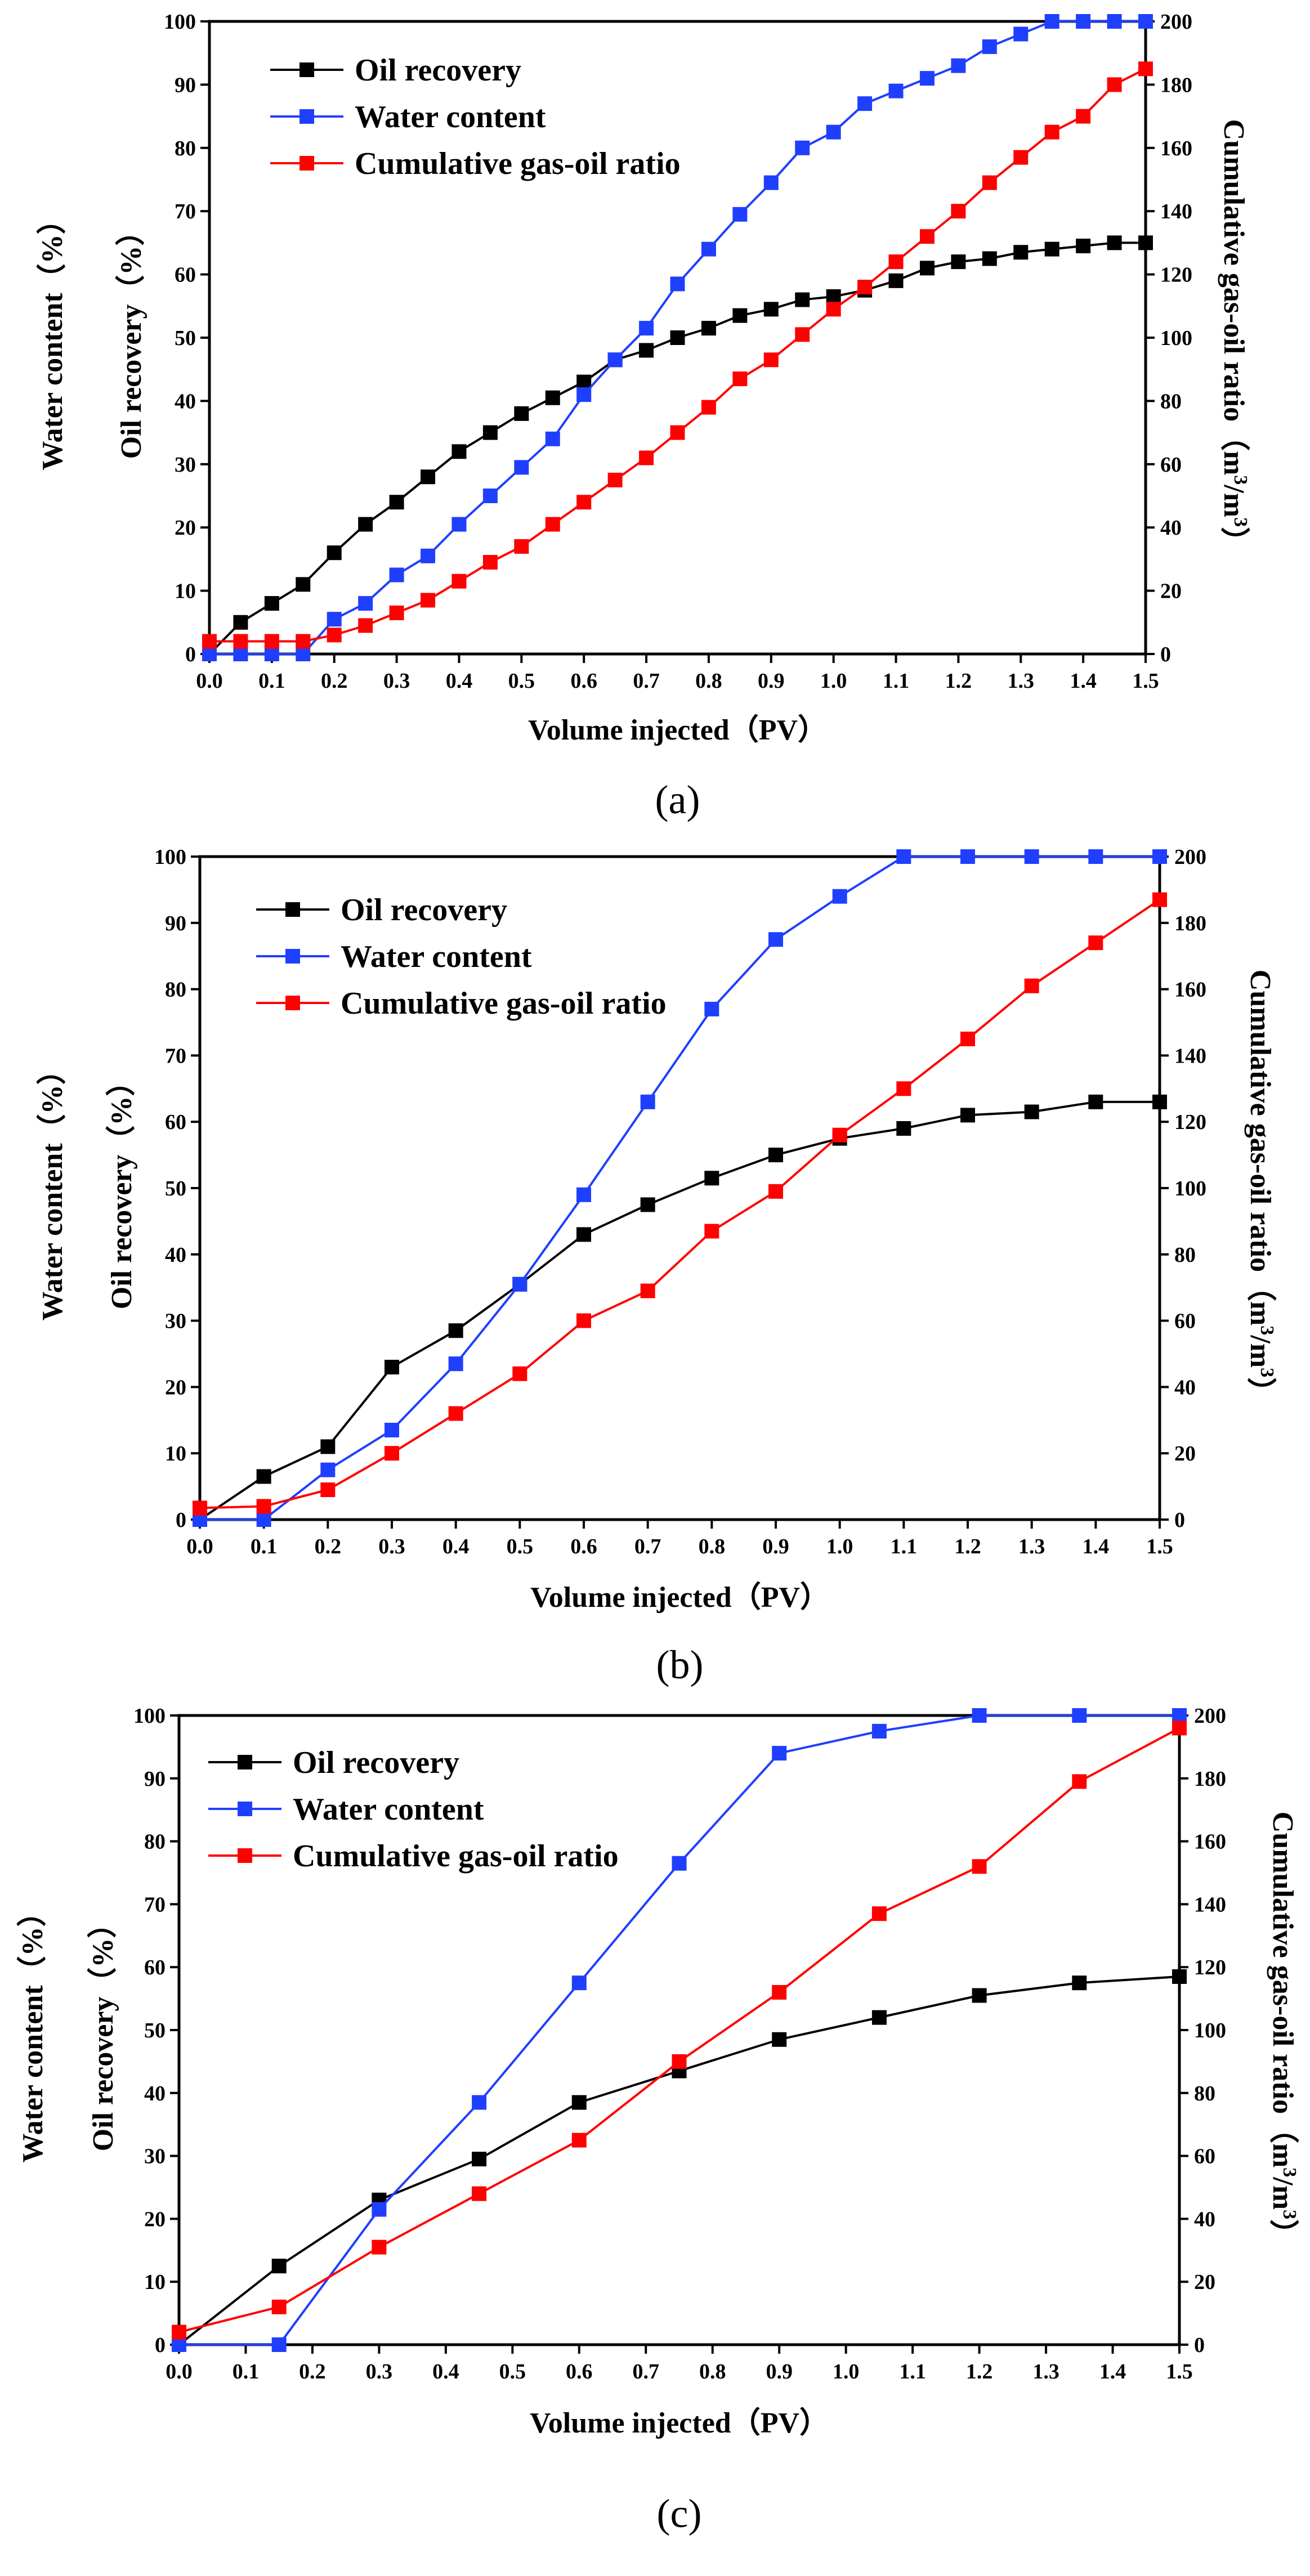 The image size is (1310, 2576). I want to click on legend-label: Oil recovery, so click(438, 70).